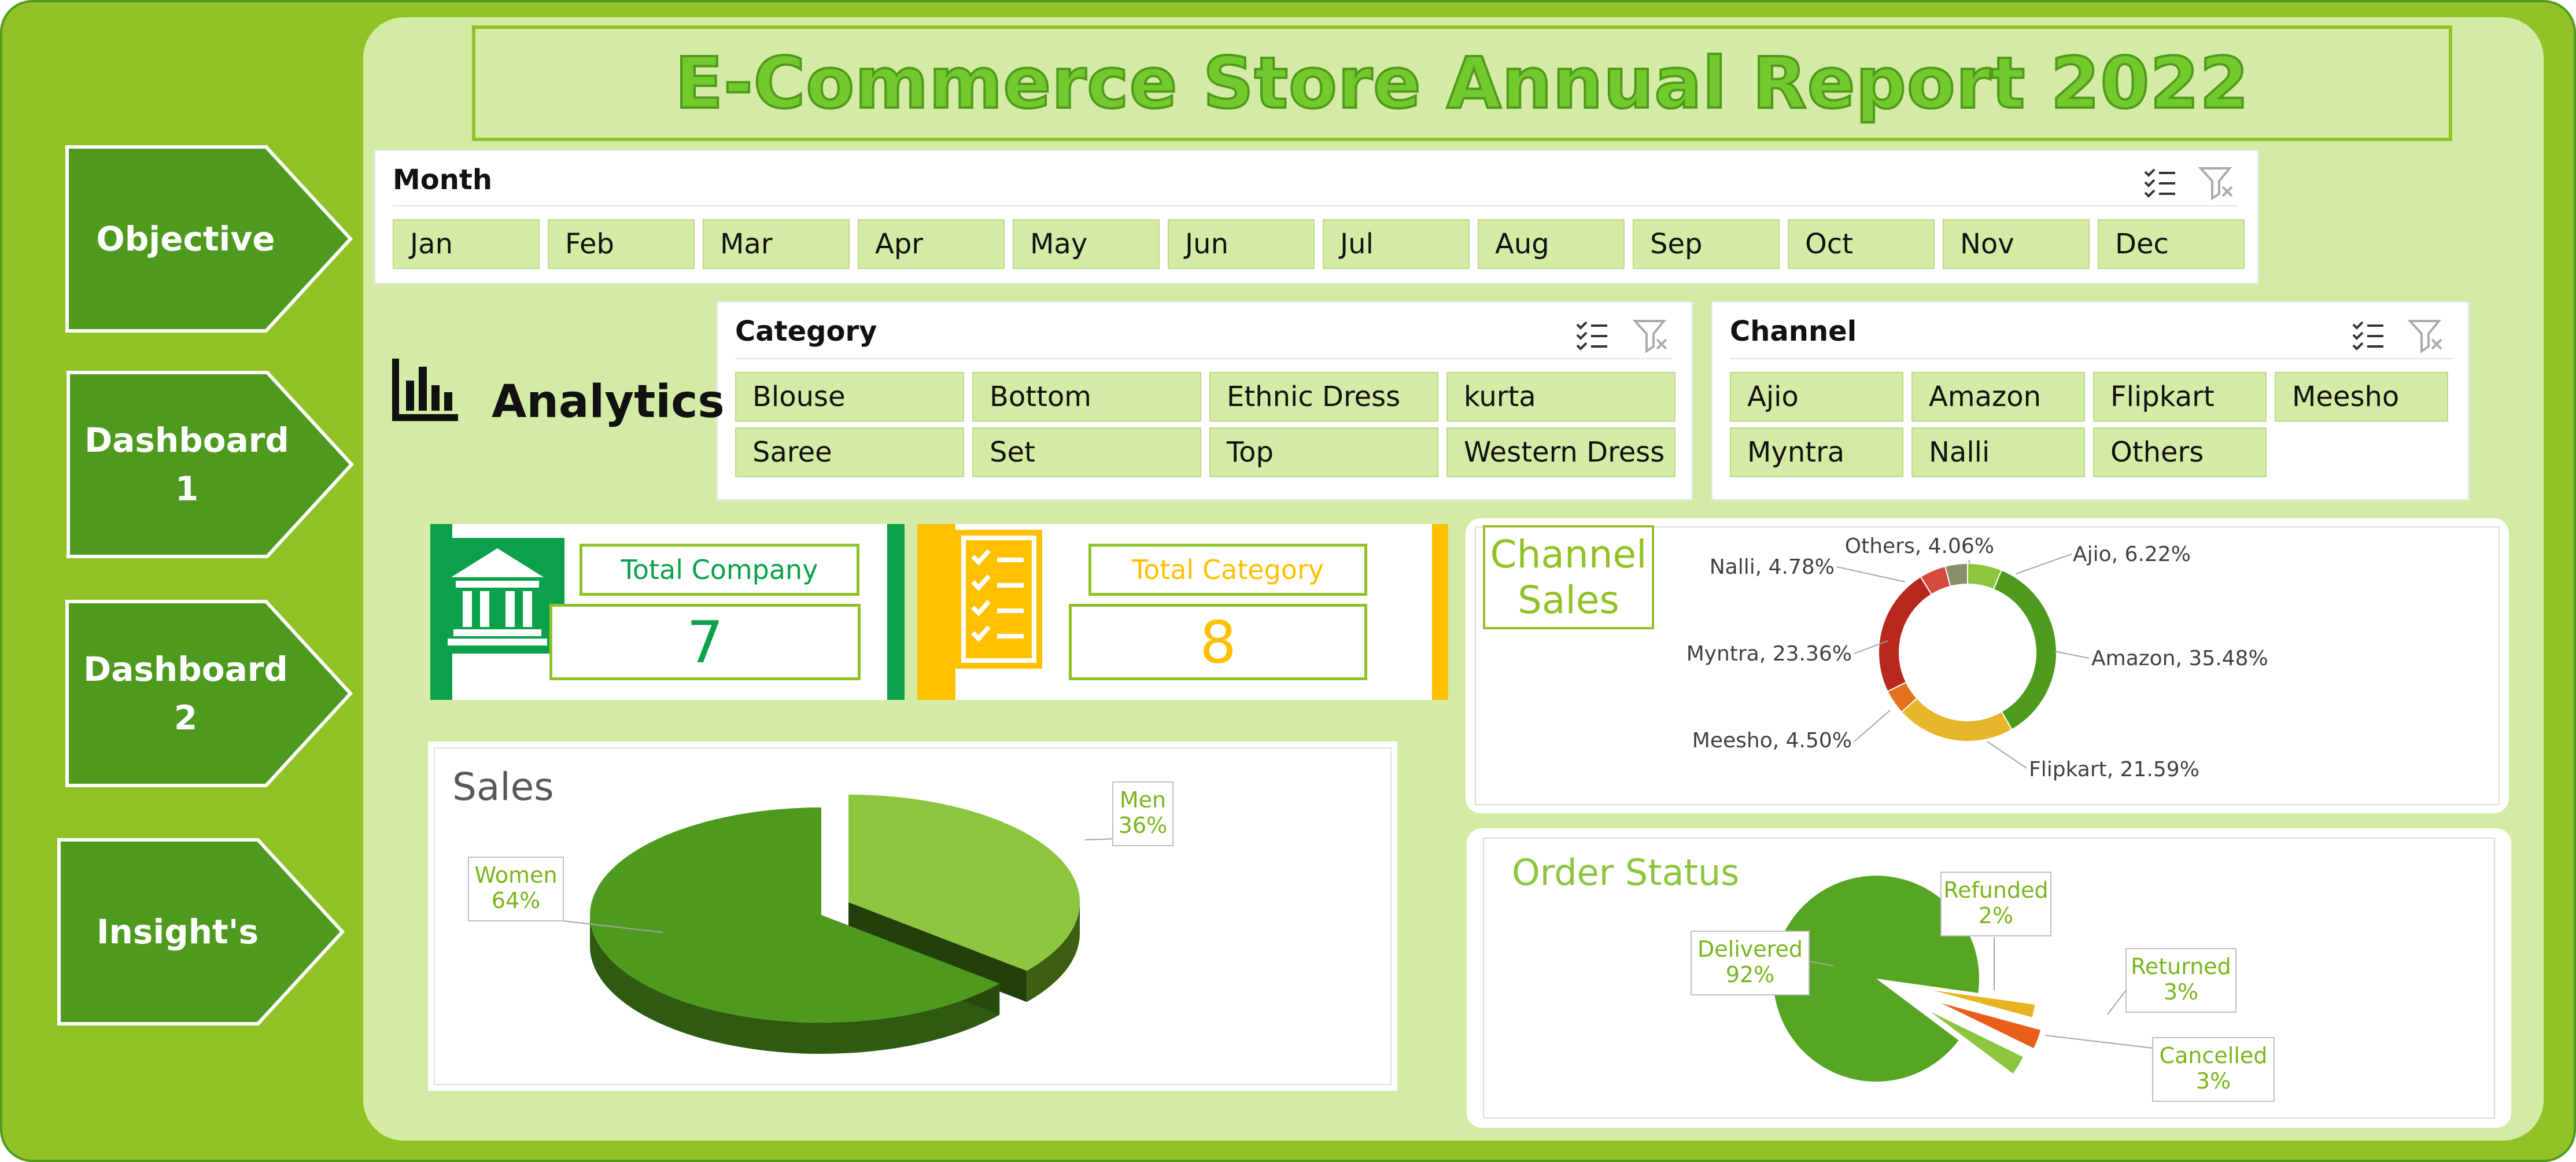 Image resolution: width=2576 pixels, height=1162 pixels. What do you see at coordinates (1227, 570) in the screenshot?
I see `kpi-category-label: Total Category` at bounding box center [1227, 570].